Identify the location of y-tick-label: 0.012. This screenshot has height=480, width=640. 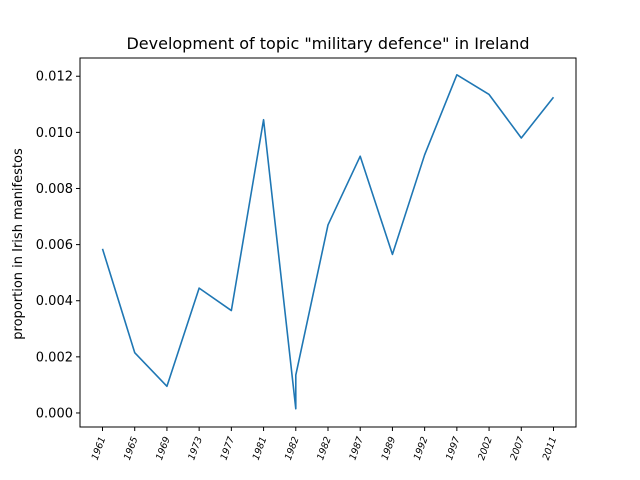
(54, 77).